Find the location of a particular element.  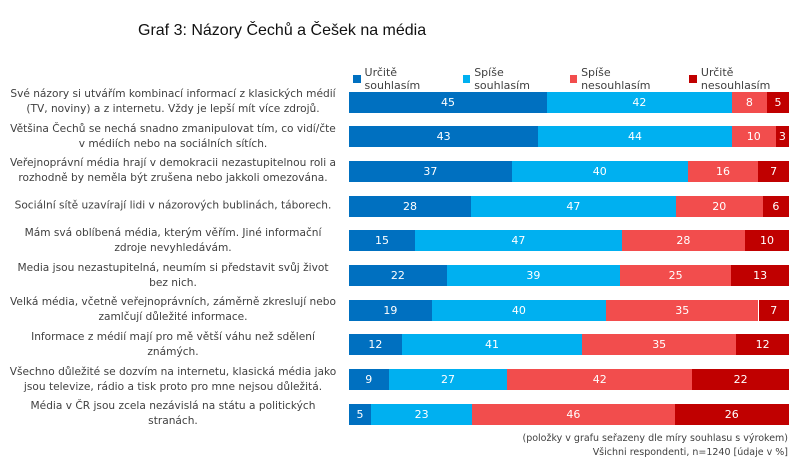

bar-segment: 16 is located at coordinates (723, 171).